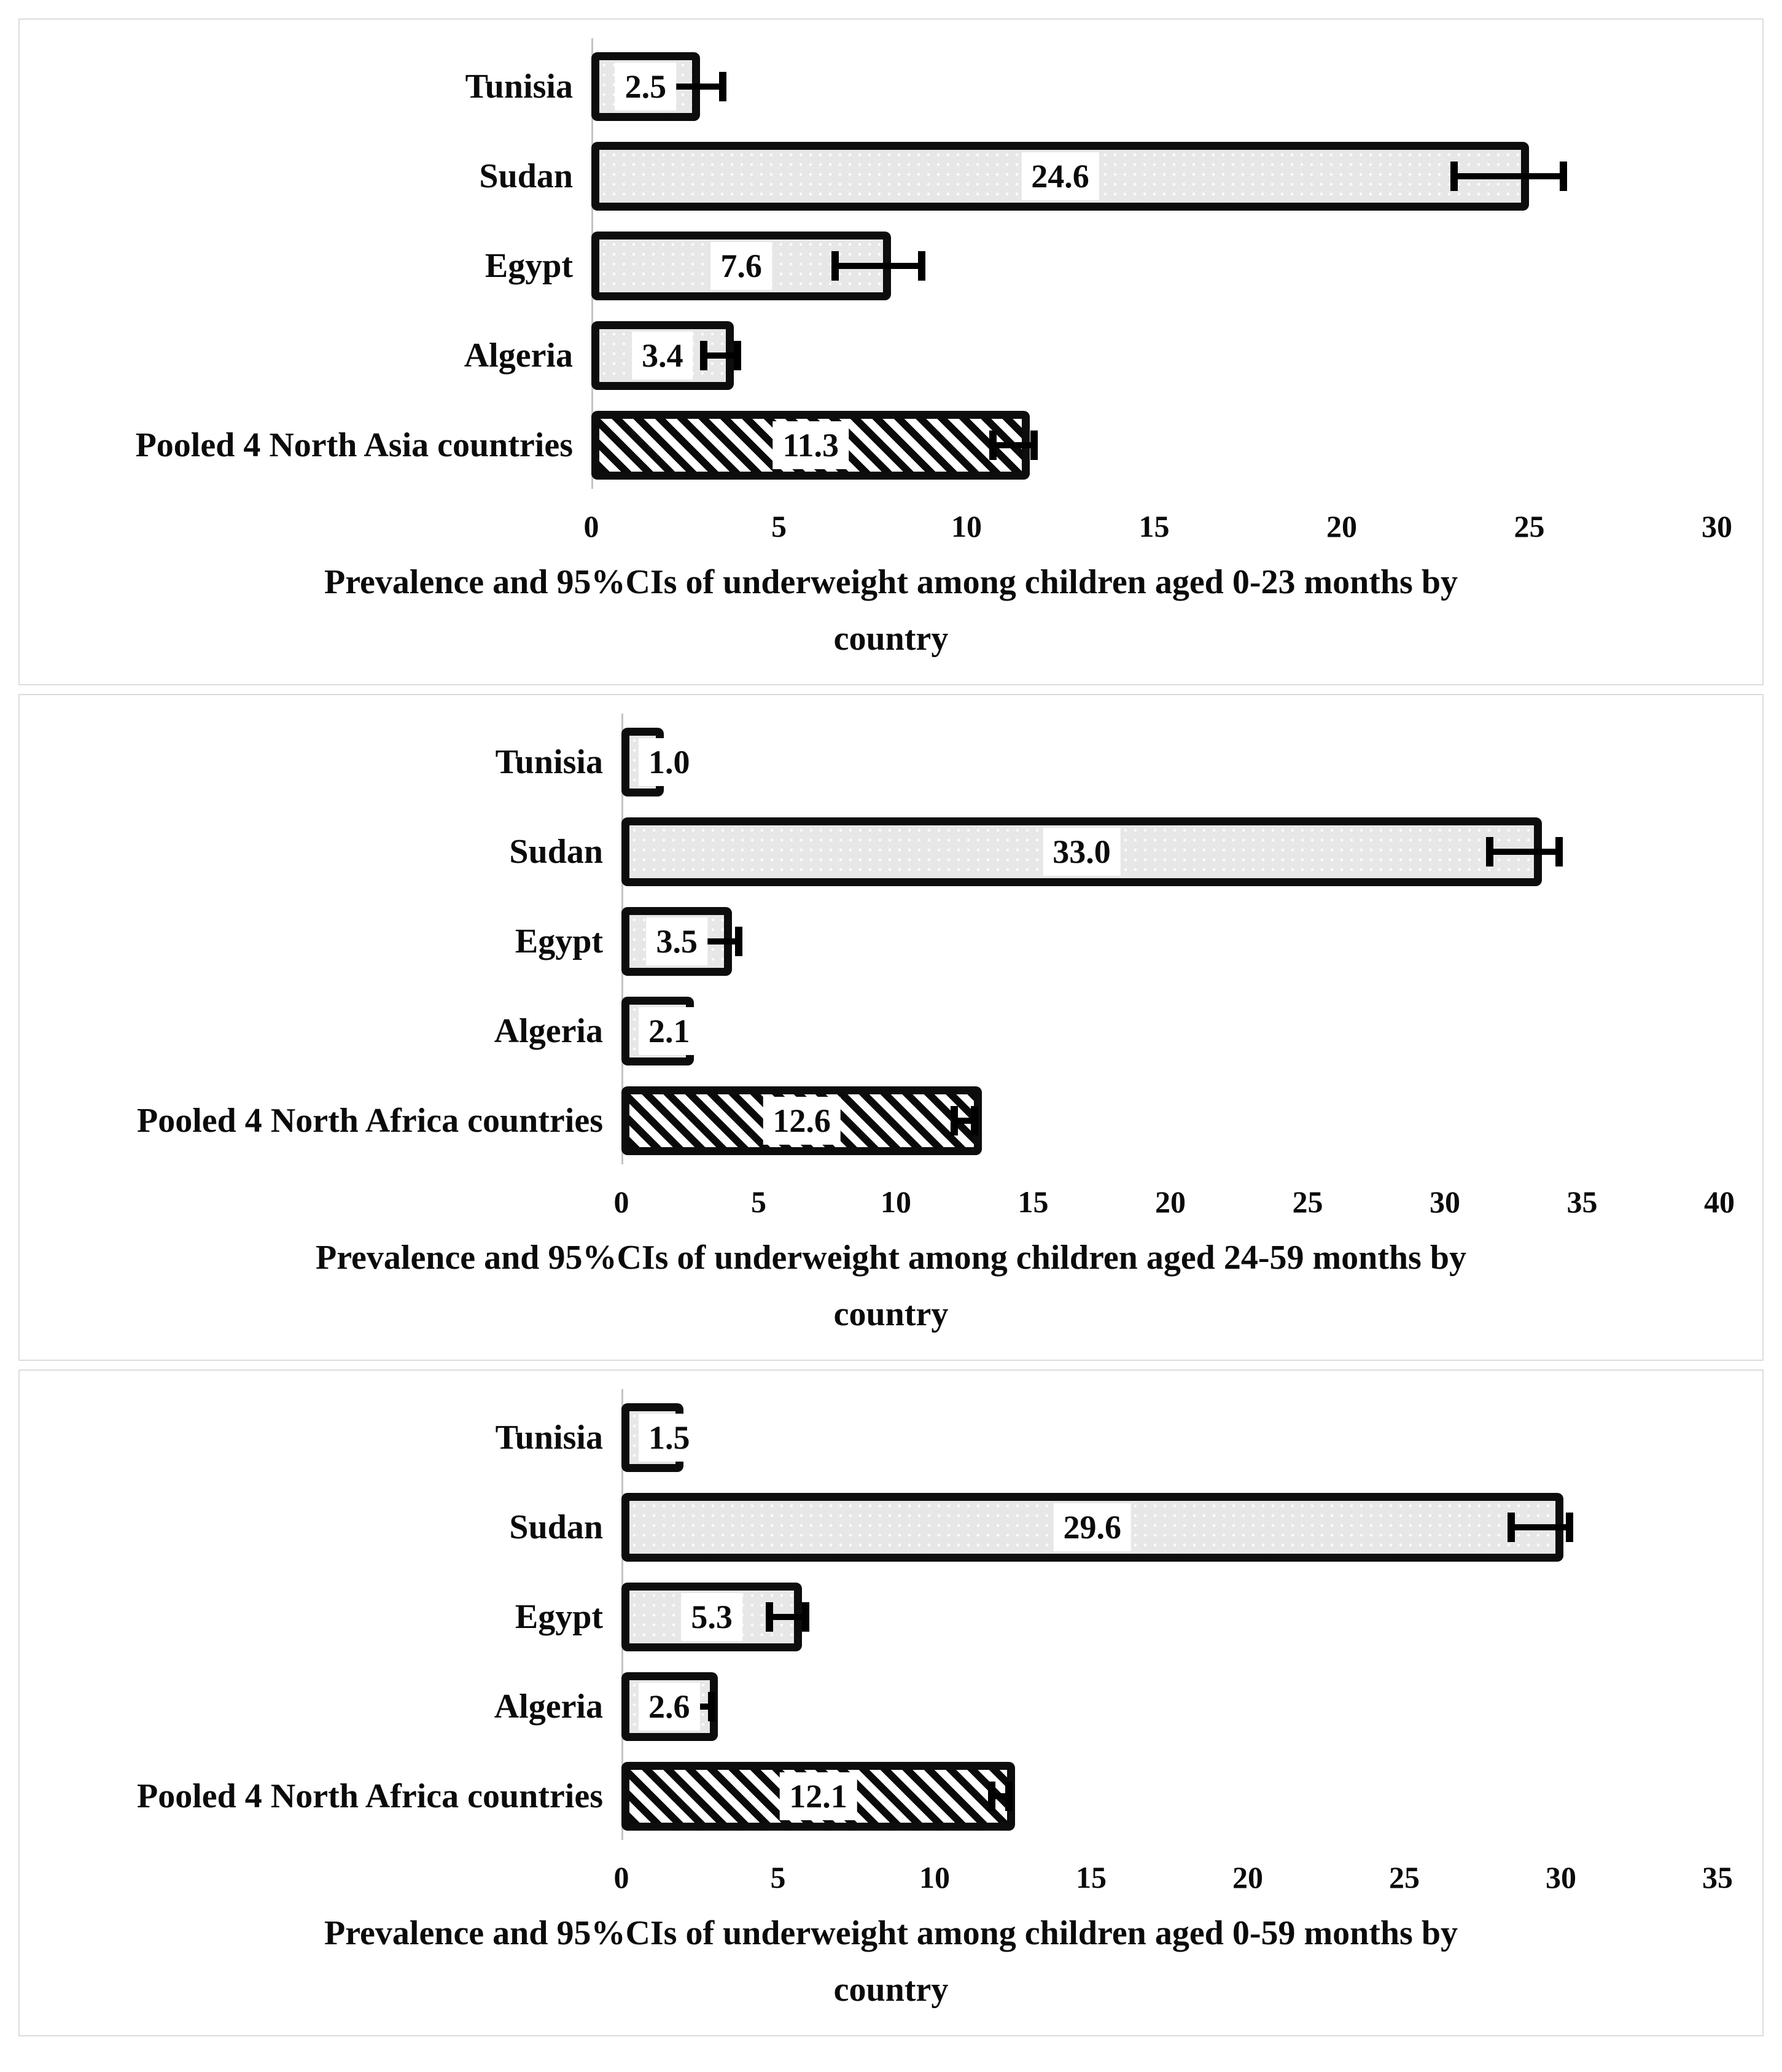 Image resolution: width=1782 pixels, height=2072 pixels. Describe the element at coordinates (1191, 1121) in the screenshot. I see `bar-track: 12.6` at that location.